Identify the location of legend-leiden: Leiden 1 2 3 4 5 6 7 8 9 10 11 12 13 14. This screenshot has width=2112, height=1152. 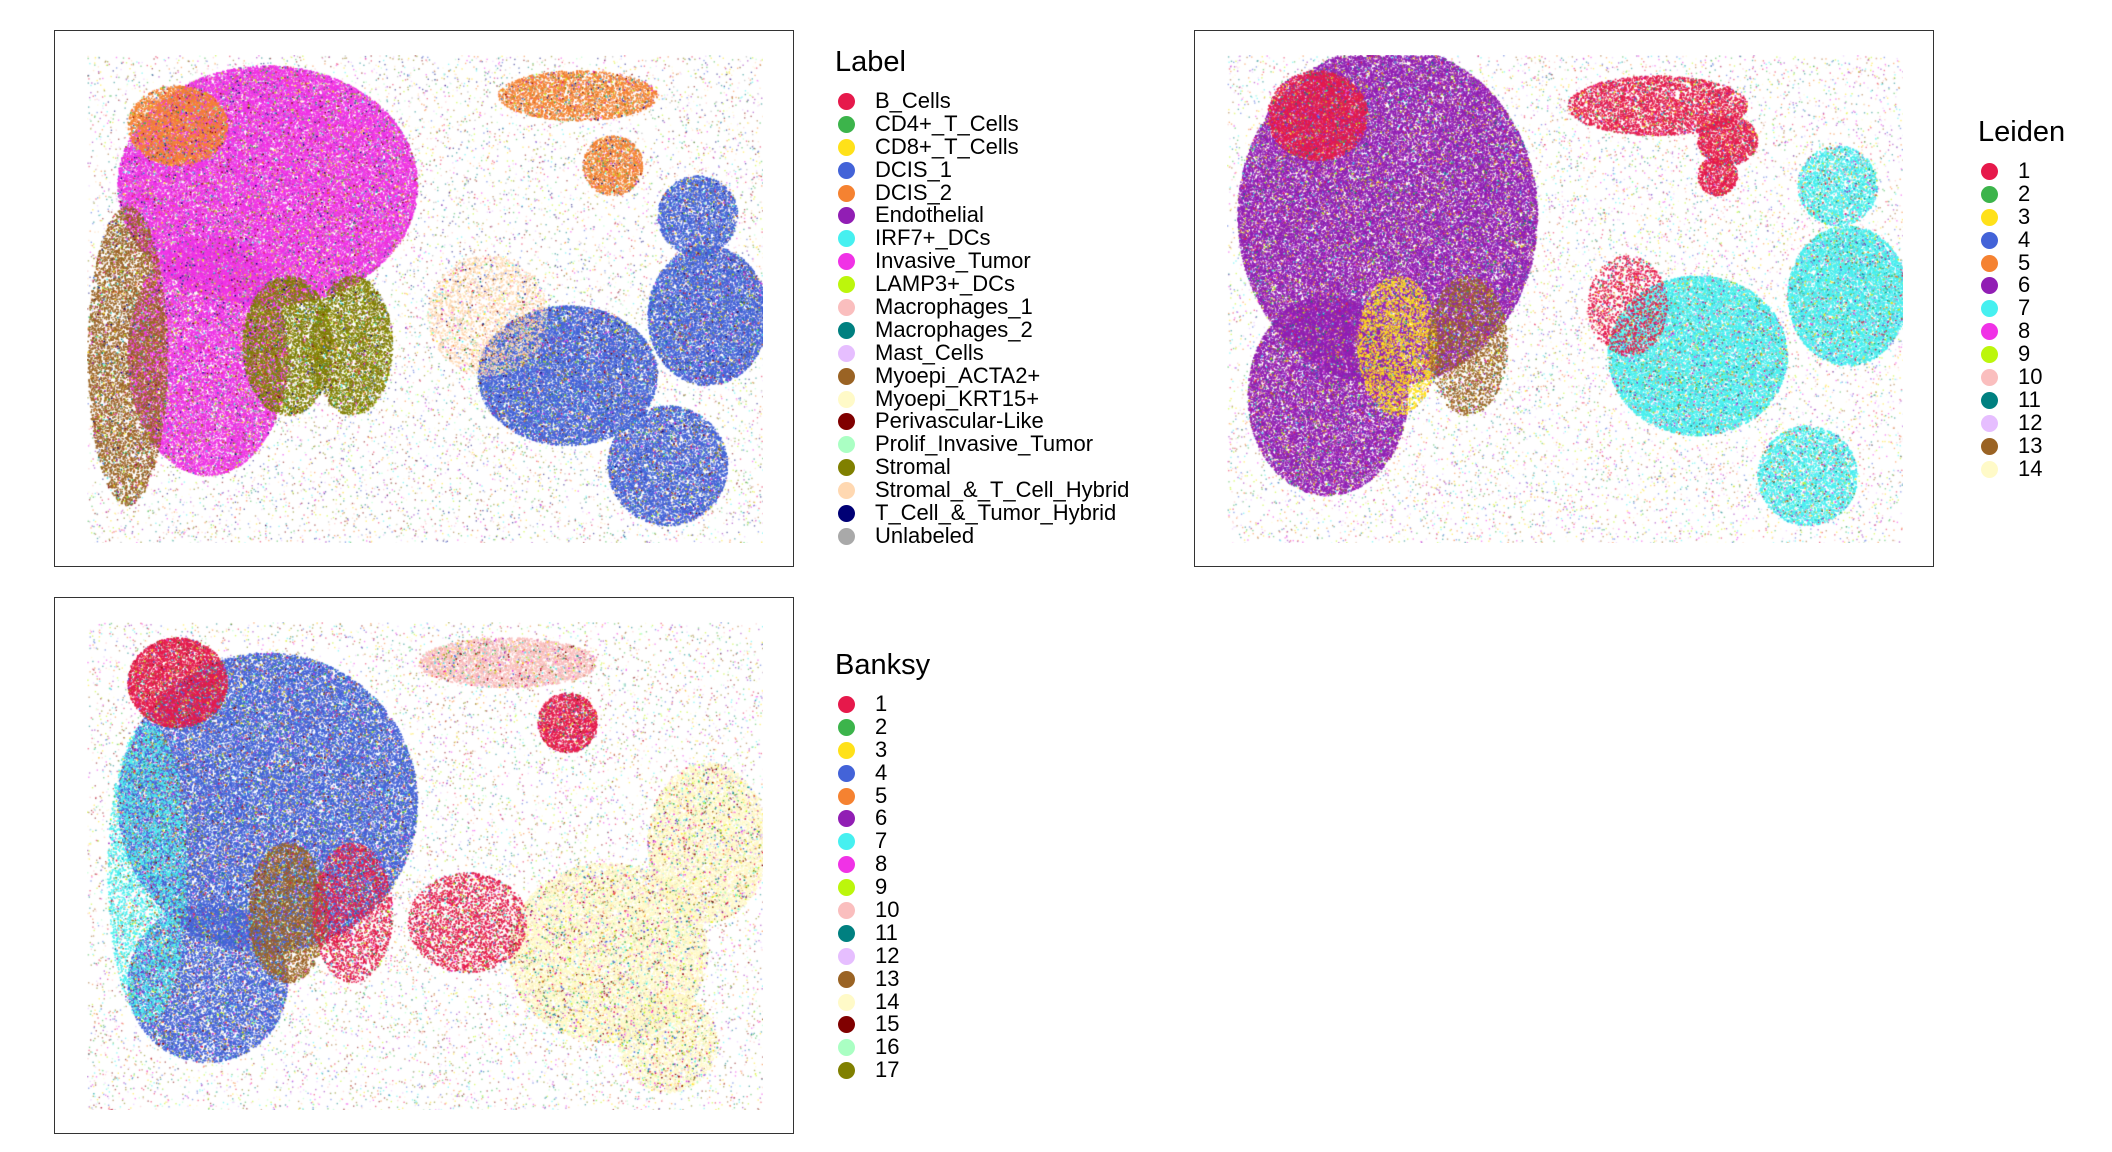
(2021, 297).